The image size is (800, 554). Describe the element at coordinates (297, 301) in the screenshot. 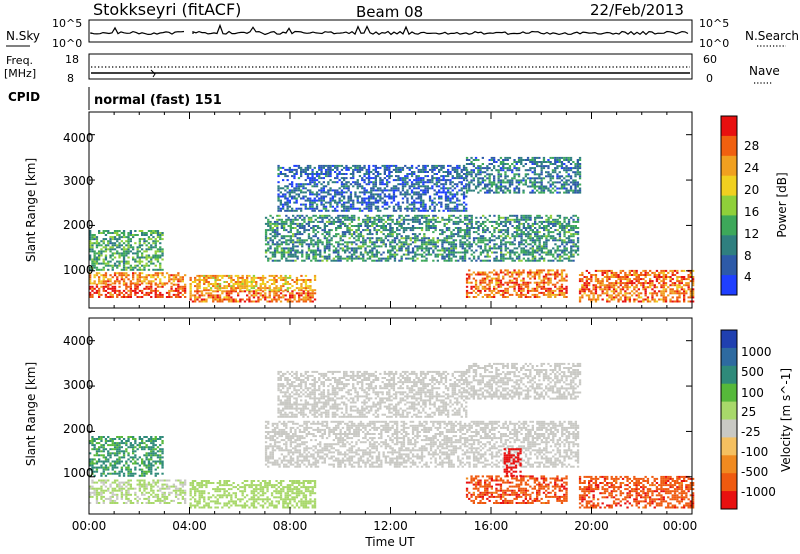

I see `heatmap-cell-p1-r3` at that location.